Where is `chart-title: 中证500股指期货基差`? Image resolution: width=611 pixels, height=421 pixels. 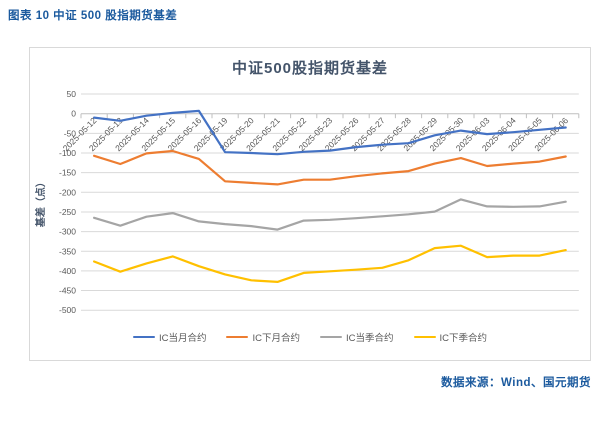 chart-title: 中证500股指期货基差 is located at coordinates (310, 68).